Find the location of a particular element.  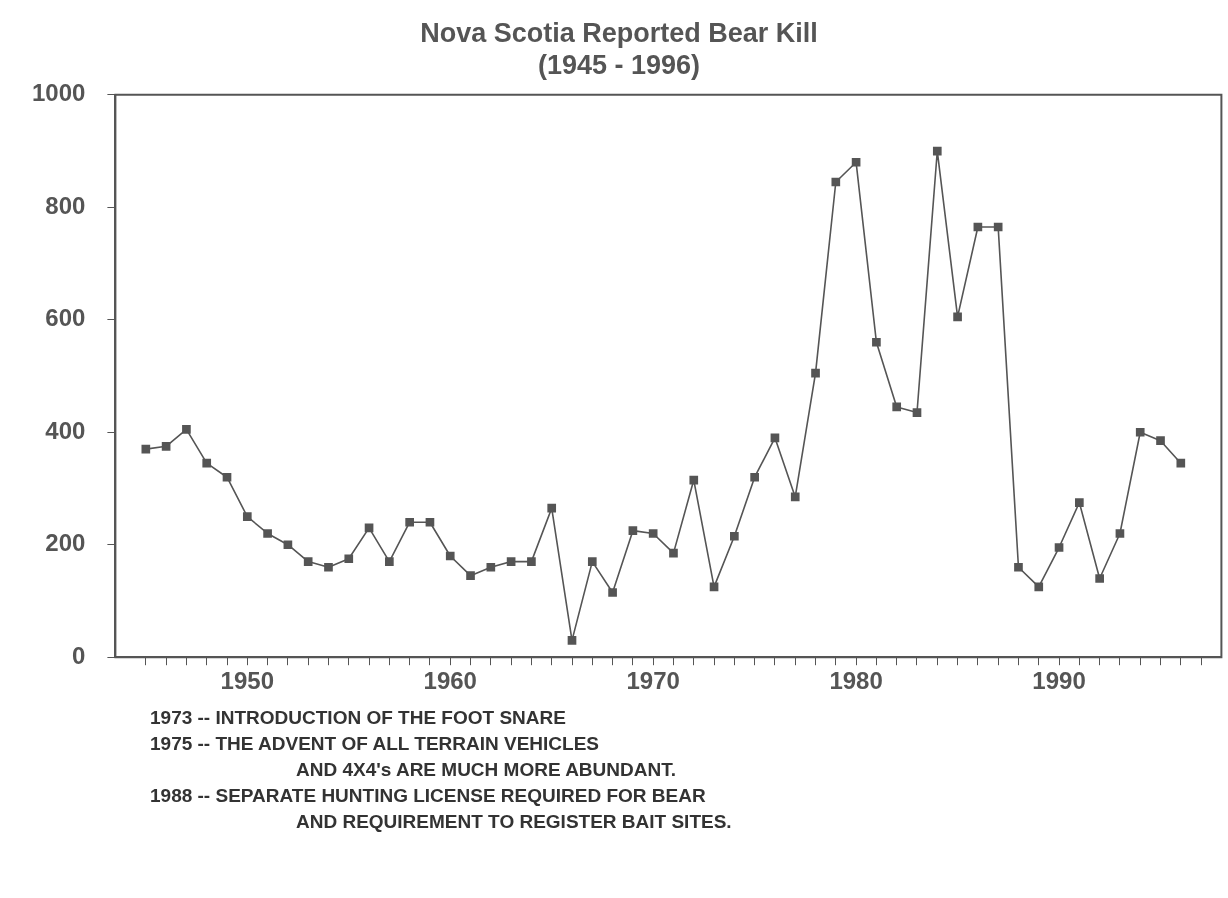

y-tick-label: 800 is located at coordinates (65, 205).